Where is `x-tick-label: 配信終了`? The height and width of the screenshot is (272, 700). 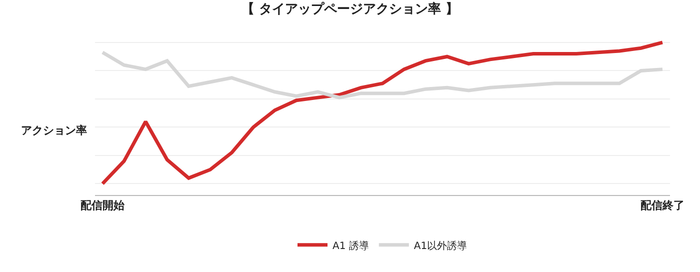 x-tick-label: 配信終了 is located at coordinates (662, 205).